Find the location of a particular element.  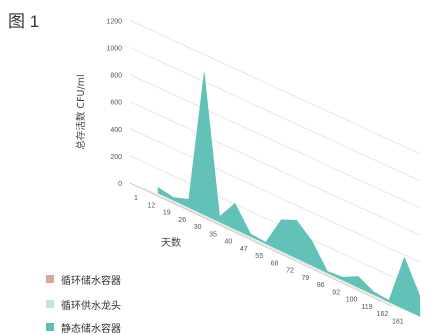

y-tick-label: 0 is located at coordinates (120, 184).